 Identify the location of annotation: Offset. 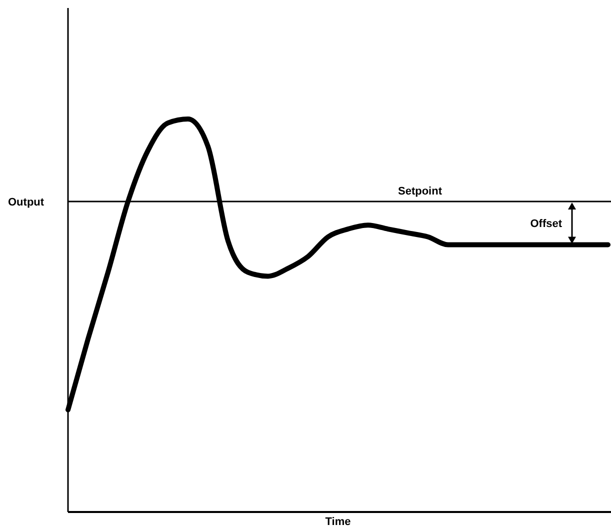
(546, 224).